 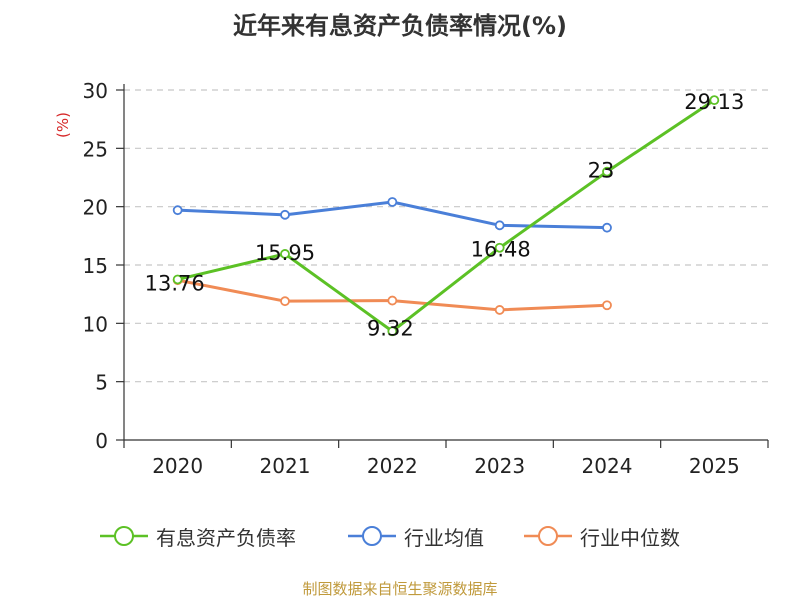 I want to click on x-tick-label: 2025, so click(x=714, y=466).